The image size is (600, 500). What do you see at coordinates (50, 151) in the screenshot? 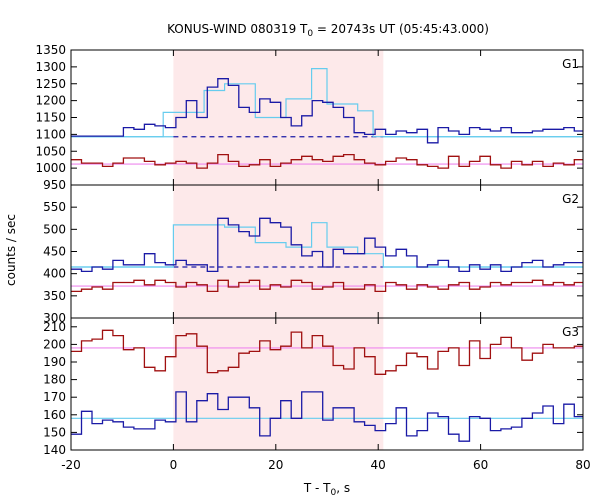
I see `y-tick-label: 1050` at bounding box center [50, 151].